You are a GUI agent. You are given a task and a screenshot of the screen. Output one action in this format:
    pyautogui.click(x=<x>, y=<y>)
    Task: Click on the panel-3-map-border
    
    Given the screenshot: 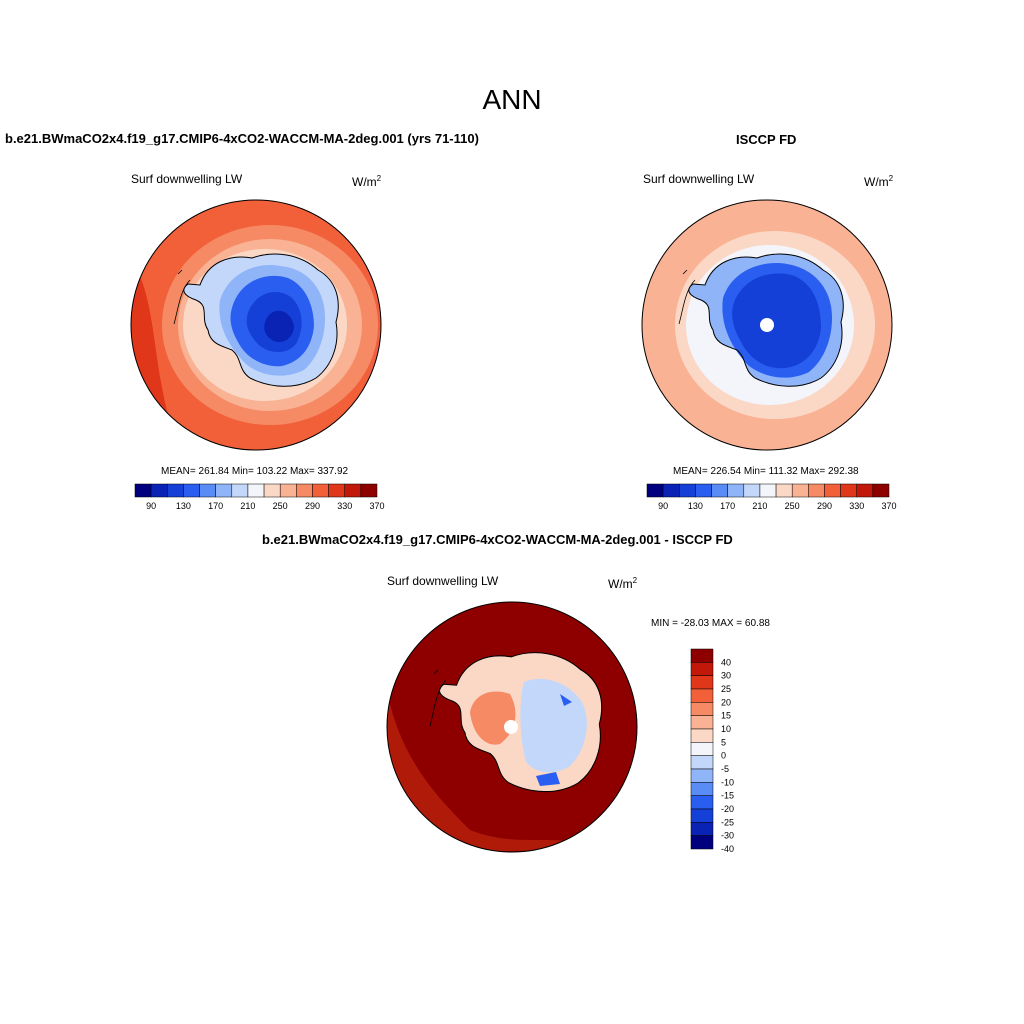 What is the action you would take?
    pyautogui.click(x=512, y=727)
    